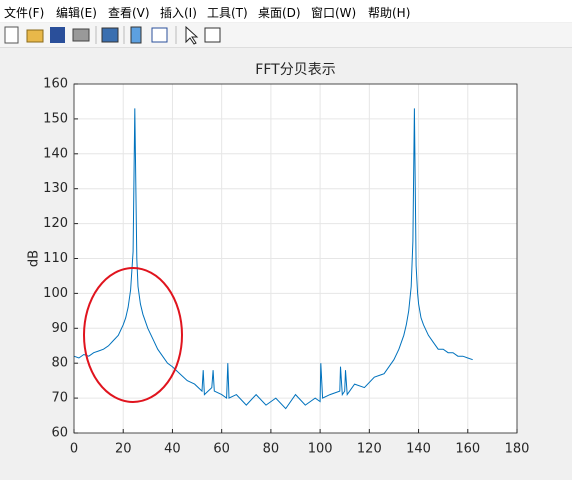 The height and width of the screenshot is (480, 572). Describe the element at coordinates (59, 363) in the screenshot. I see `y-tick-label: 80` at that location.